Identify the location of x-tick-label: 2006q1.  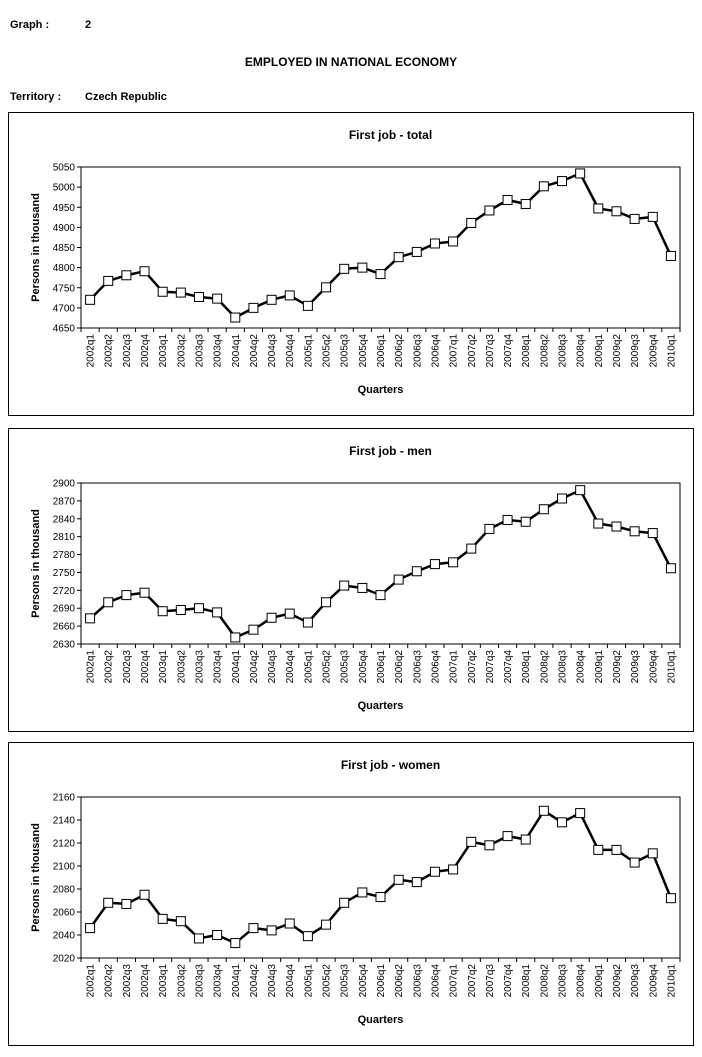
(381, 667).